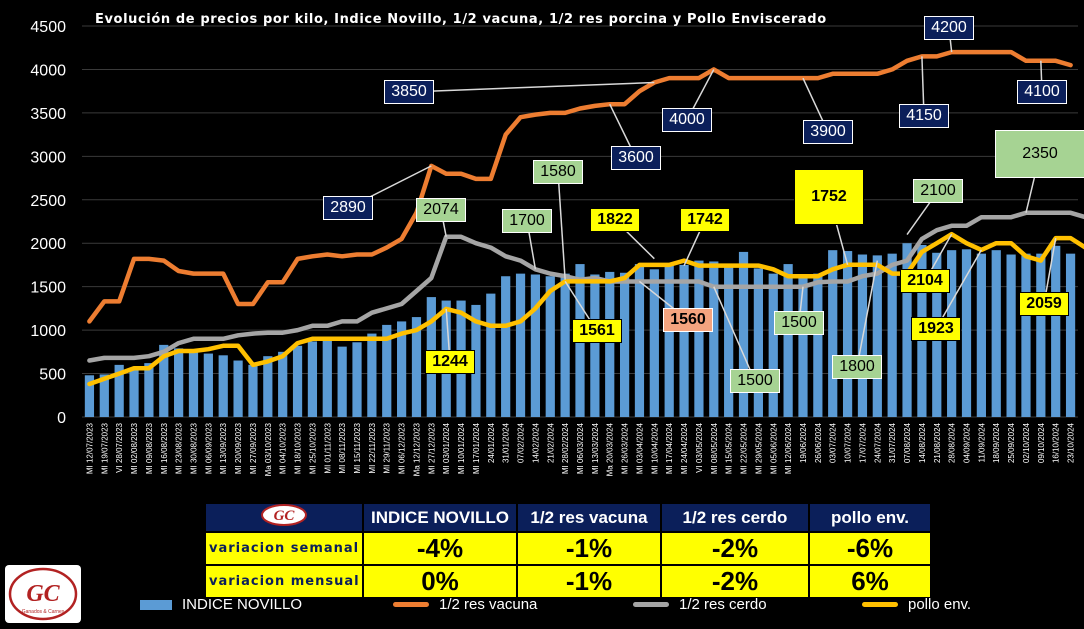 The width and height of the screenshot is (1084, 629). I want to click on legend-item-pollo: pollo env., so click(916, 604).